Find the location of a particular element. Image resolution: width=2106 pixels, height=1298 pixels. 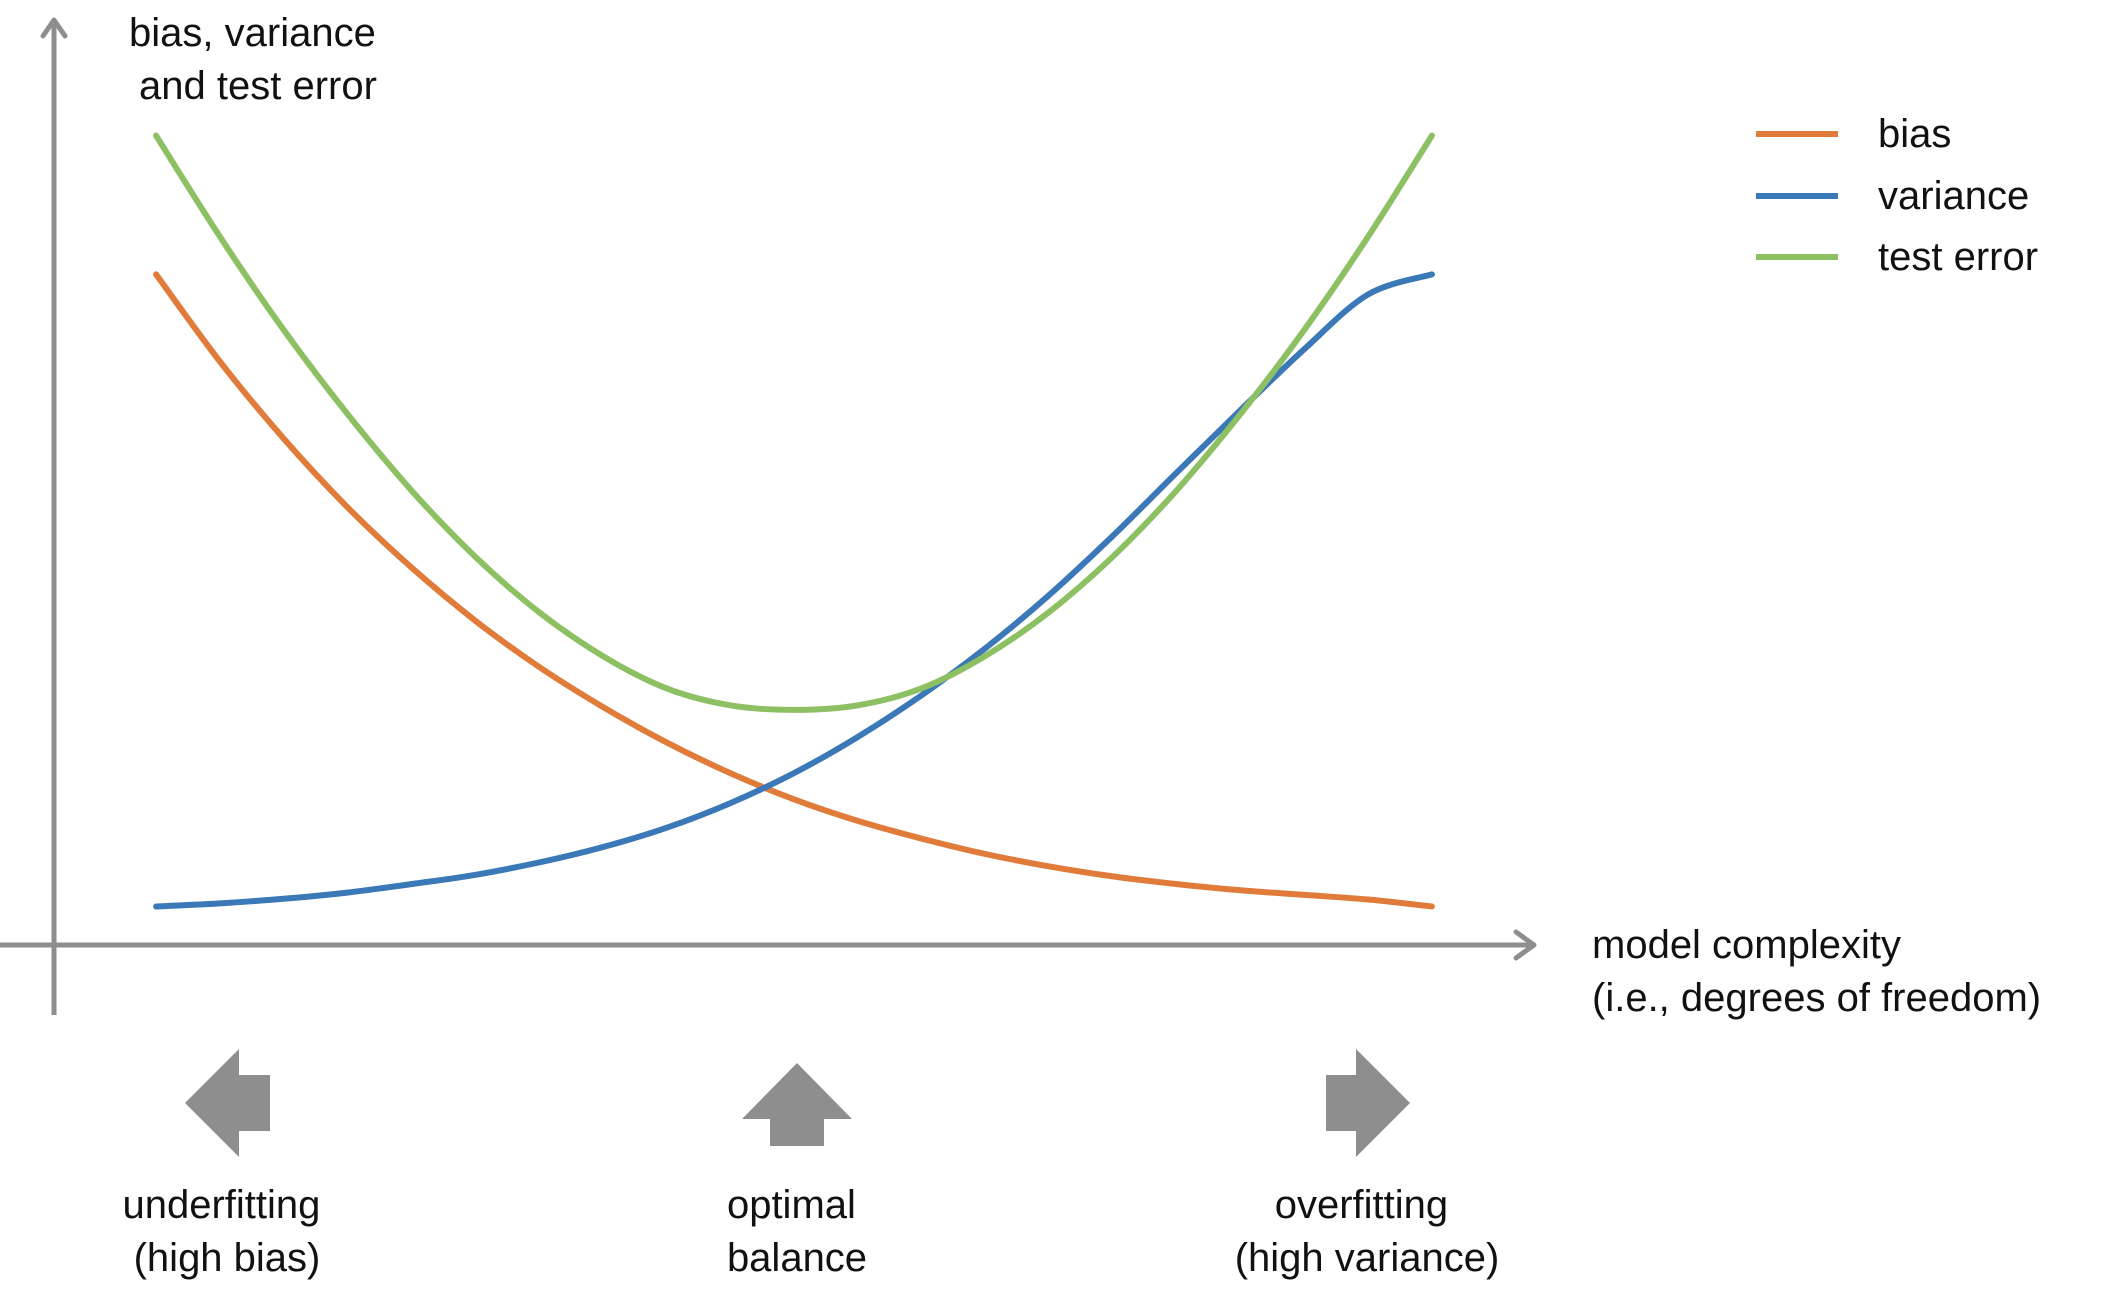

left-arrow-icon is located at coordinates (227, 1103).